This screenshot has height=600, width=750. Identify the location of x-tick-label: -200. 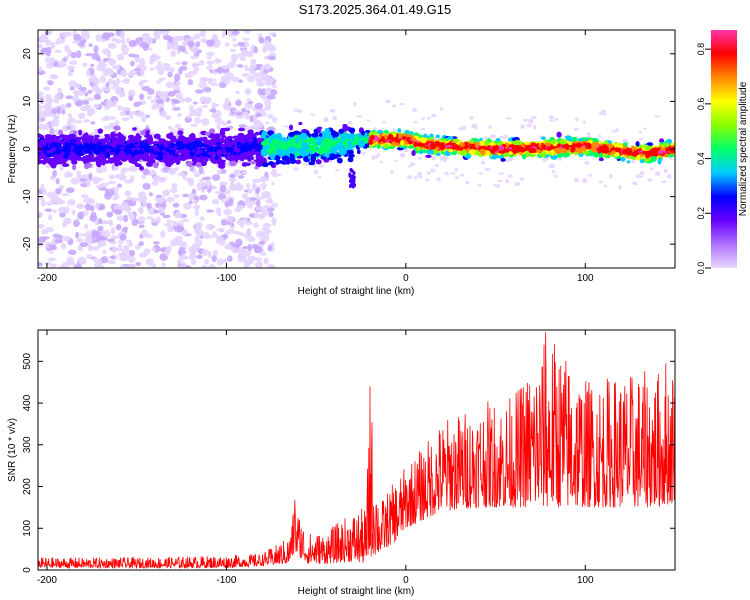
(47, 580).